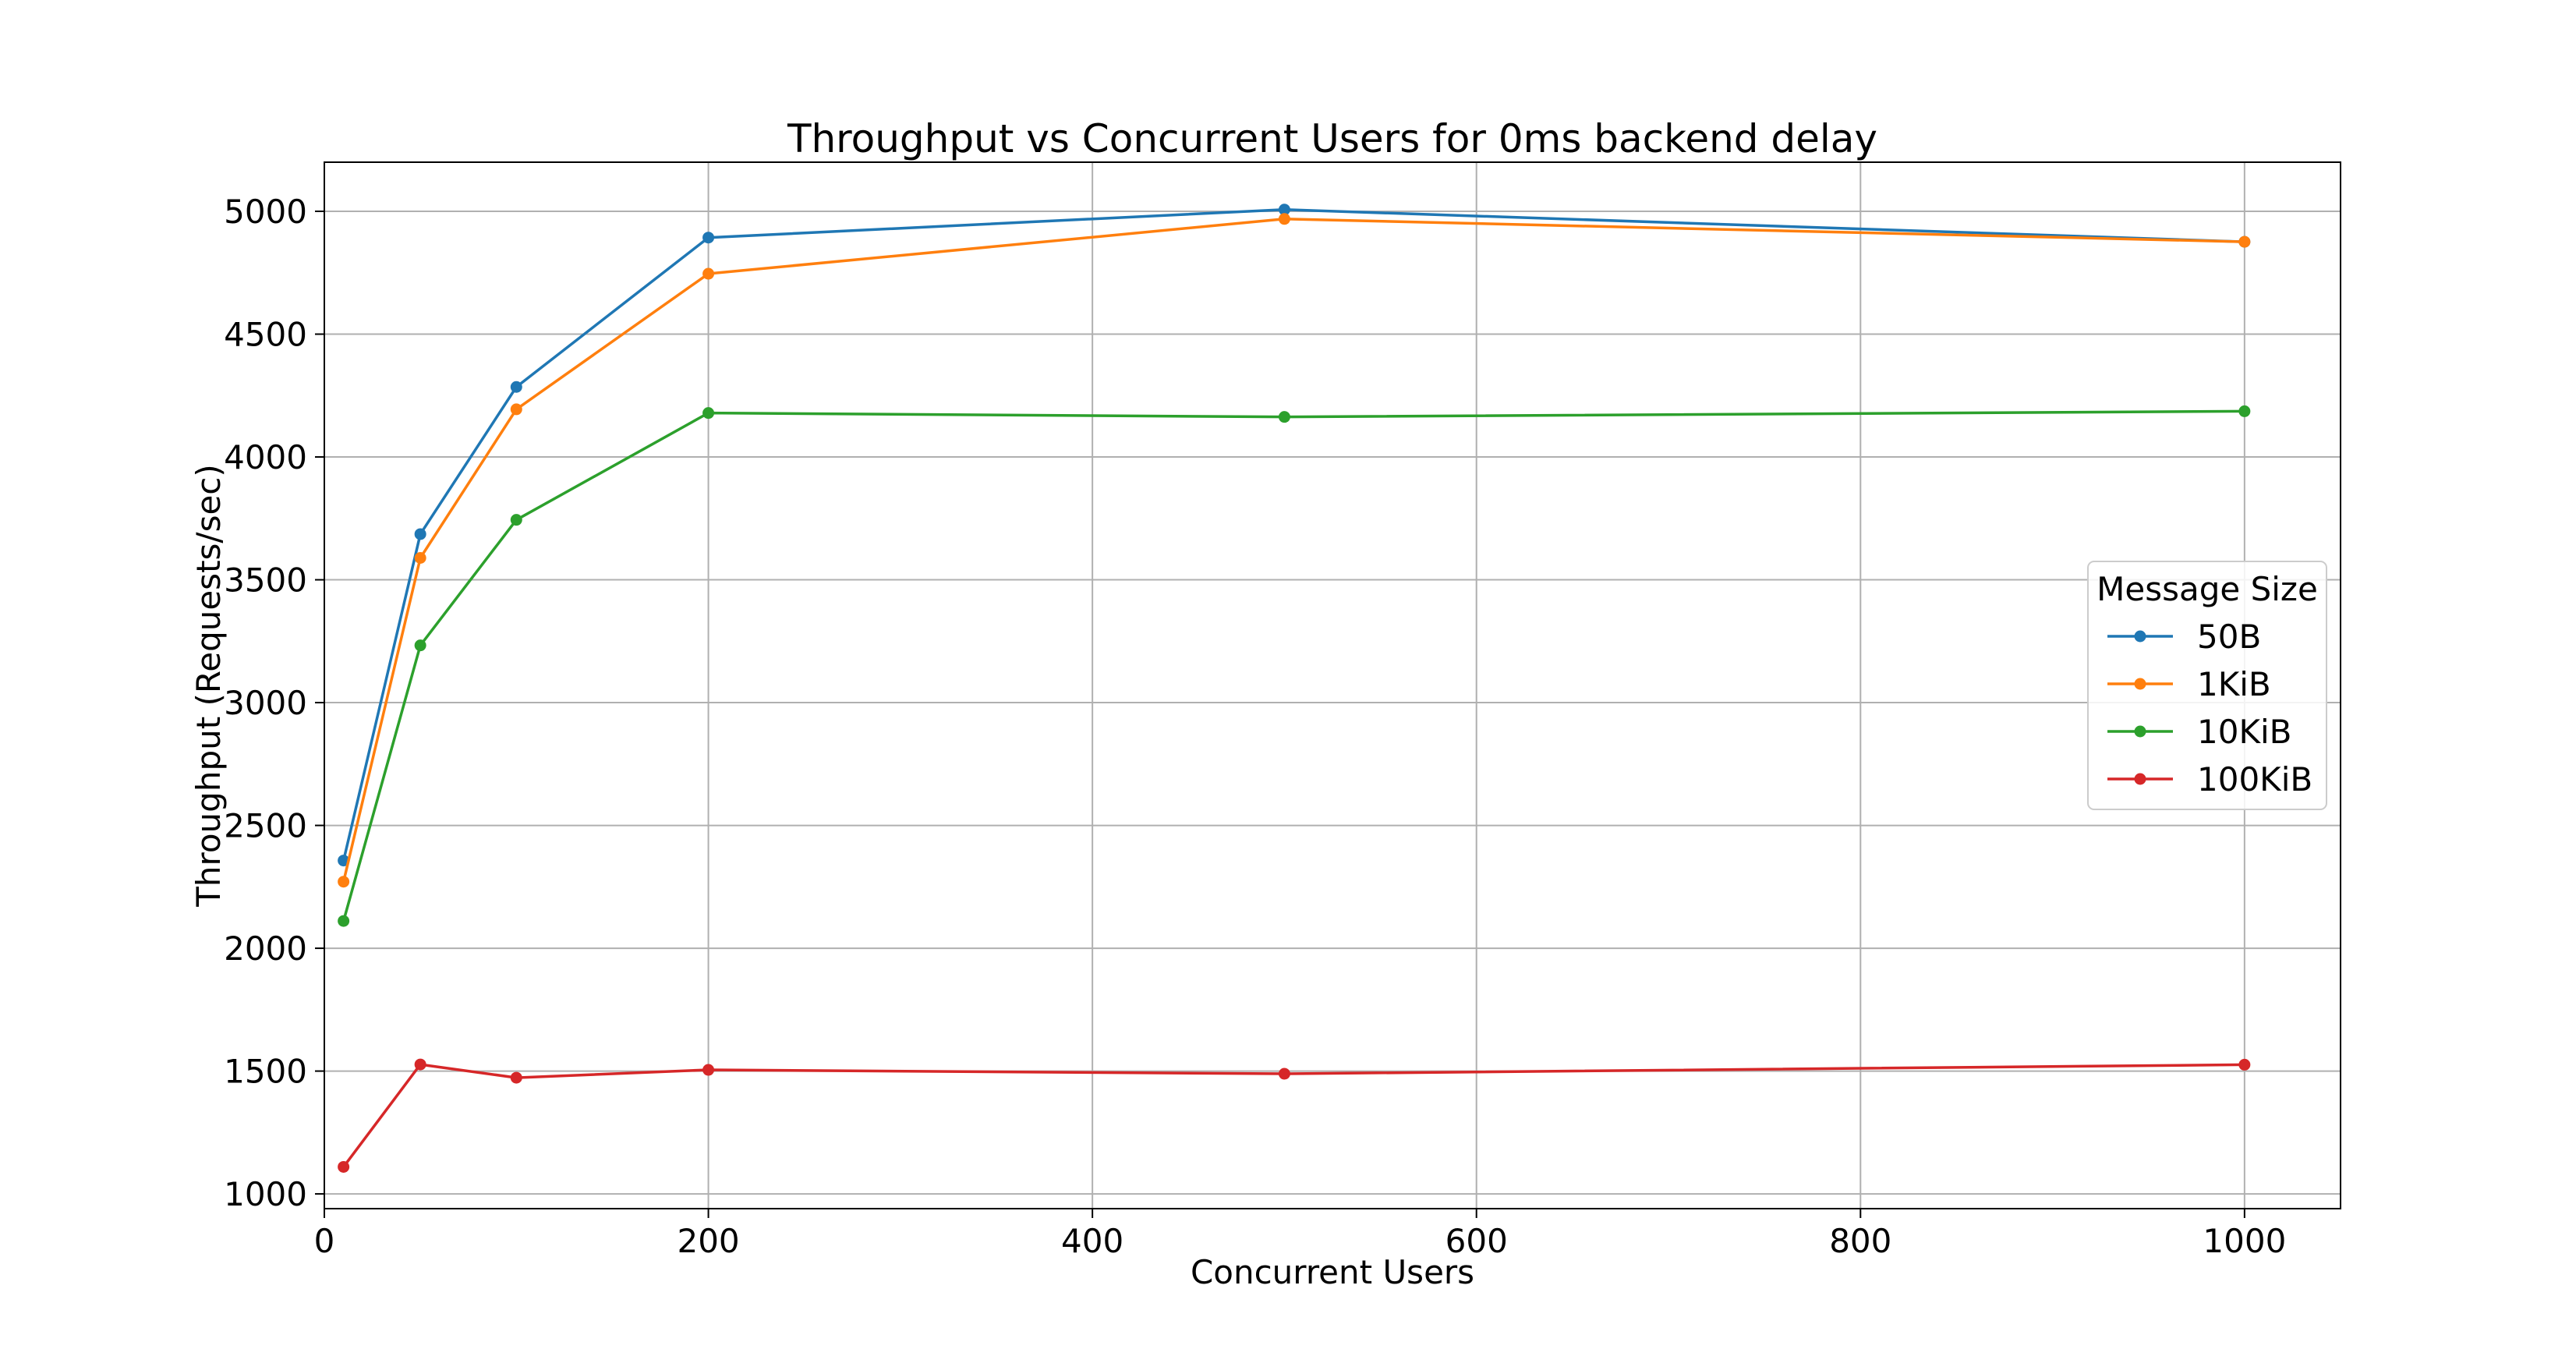  Describe the element at coordinates (1332, 1272) in the screenshot. I see `x-axis-label: Concurrent Users` at that location.